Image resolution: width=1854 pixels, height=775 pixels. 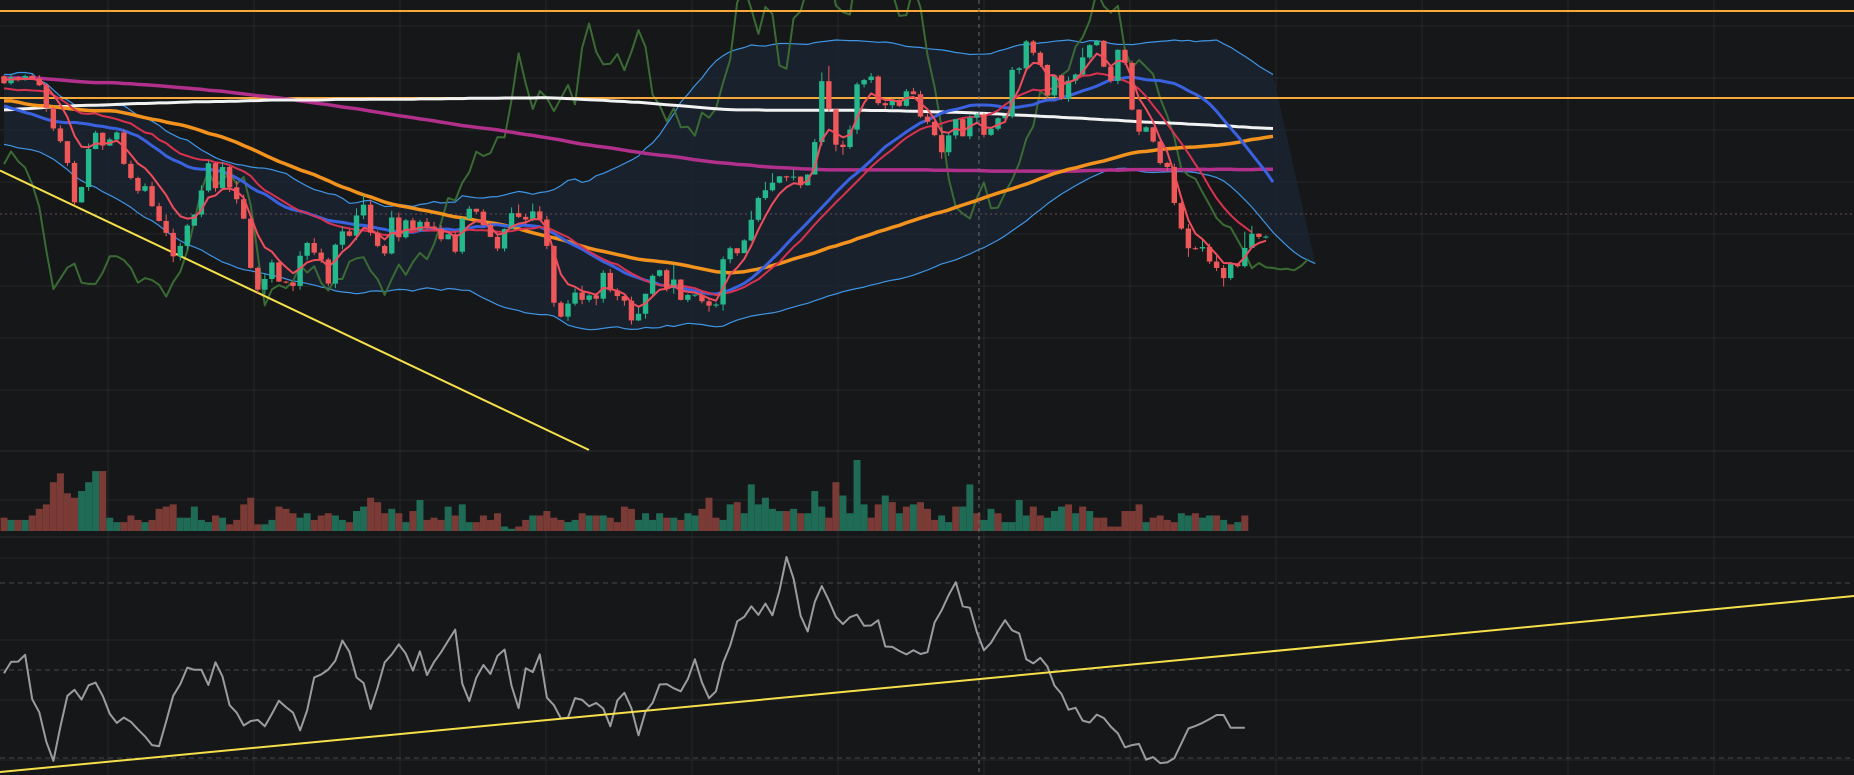 I want to click on bollinger-upper-line, so click(x=639, y=123).